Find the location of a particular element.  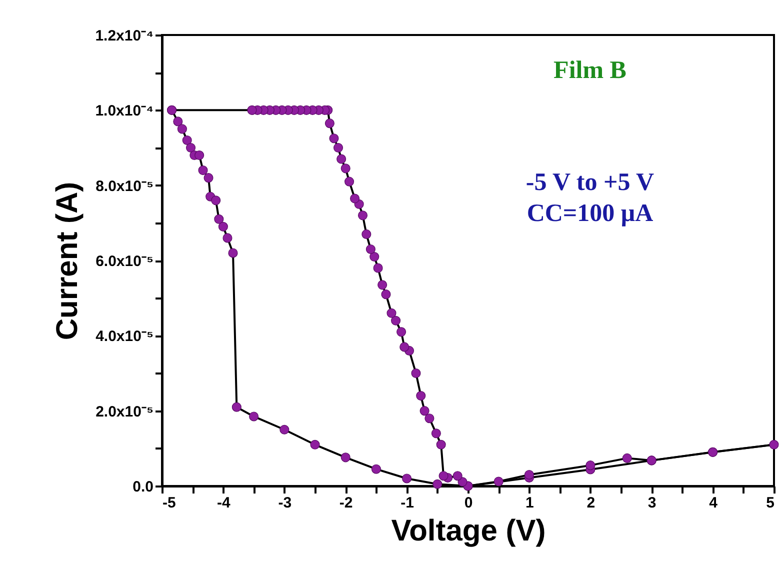

annotation: CC=100 μA is located at coordinates (590, 213).